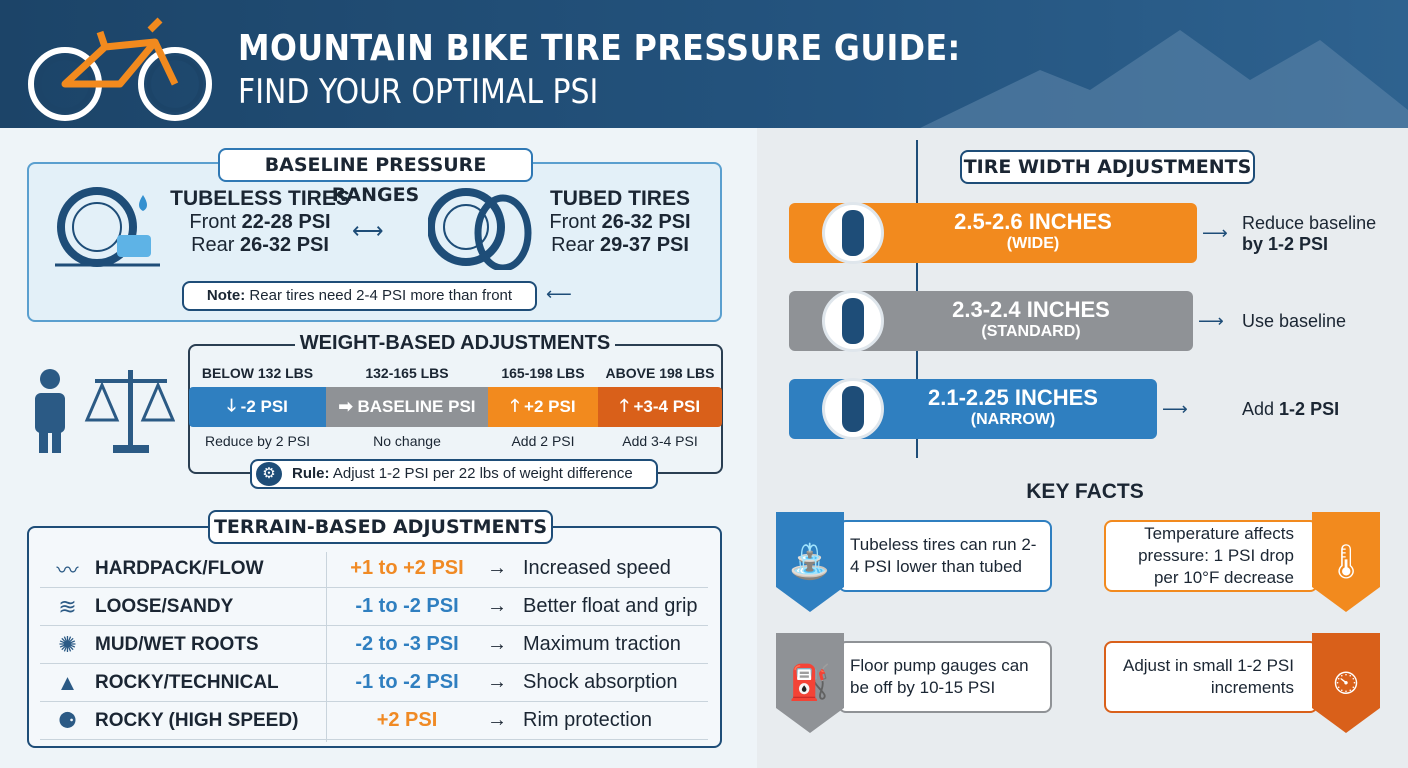 This screenshot has width=1408, height=768. Describe the element at coordinates (1285, 244) in the screenshot. I see `width-note-bold: by 1-2 PSI` at that location.